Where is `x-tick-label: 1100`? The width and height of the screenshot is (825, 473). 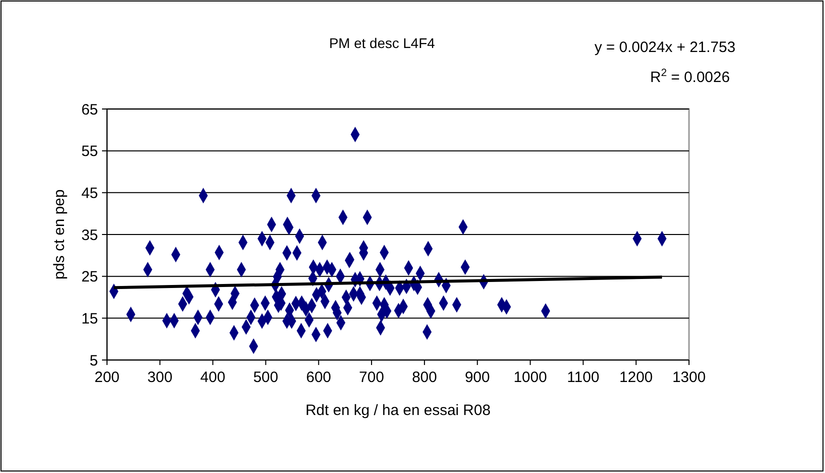
x-tick-label: 1100 is located at coordinates (583, 377).